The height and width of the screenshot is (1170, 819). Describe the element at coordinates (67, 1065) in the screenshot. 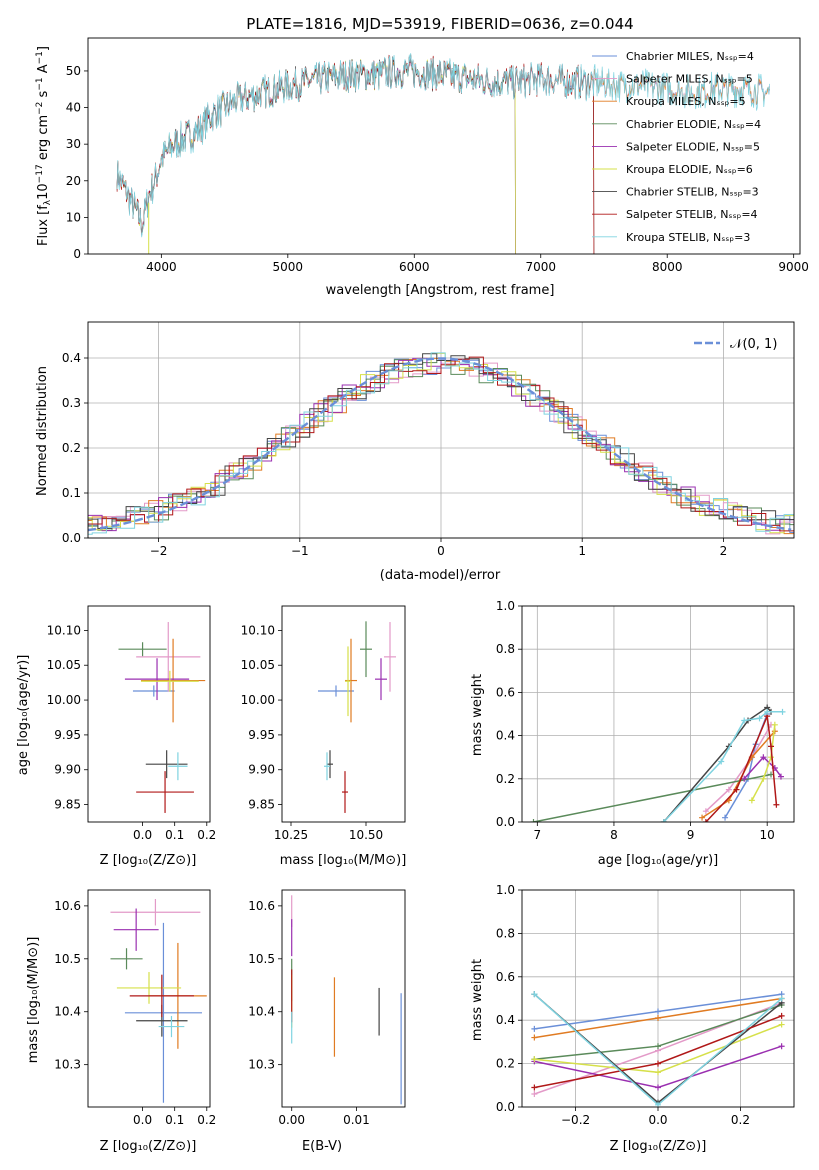

I see `mass_vs_Z-ytick-label: 10.3` at that location.